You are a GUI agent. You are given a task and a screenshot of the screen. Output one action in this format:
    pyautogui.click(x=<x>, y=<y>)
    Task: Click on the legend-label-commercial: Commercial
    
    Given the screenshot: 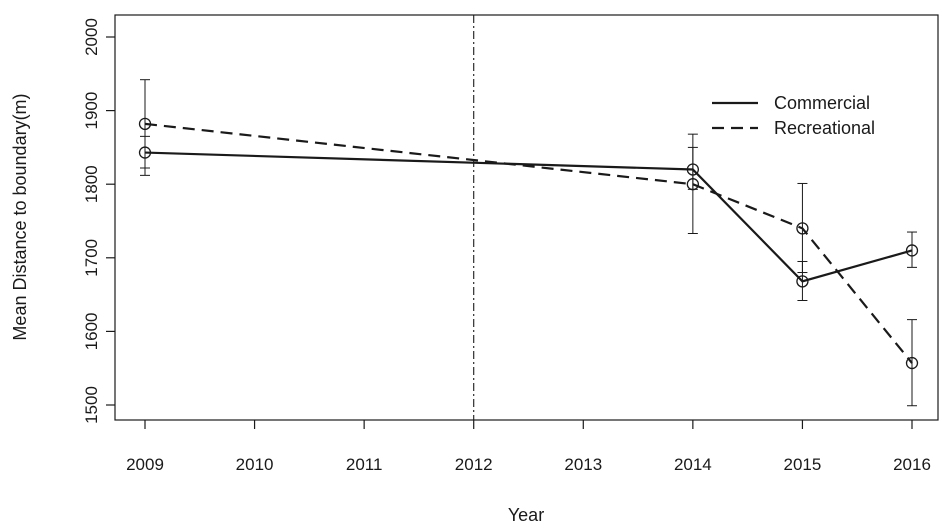 What is the action you would take?
    pyautogui.click(x=822, y=103)
    